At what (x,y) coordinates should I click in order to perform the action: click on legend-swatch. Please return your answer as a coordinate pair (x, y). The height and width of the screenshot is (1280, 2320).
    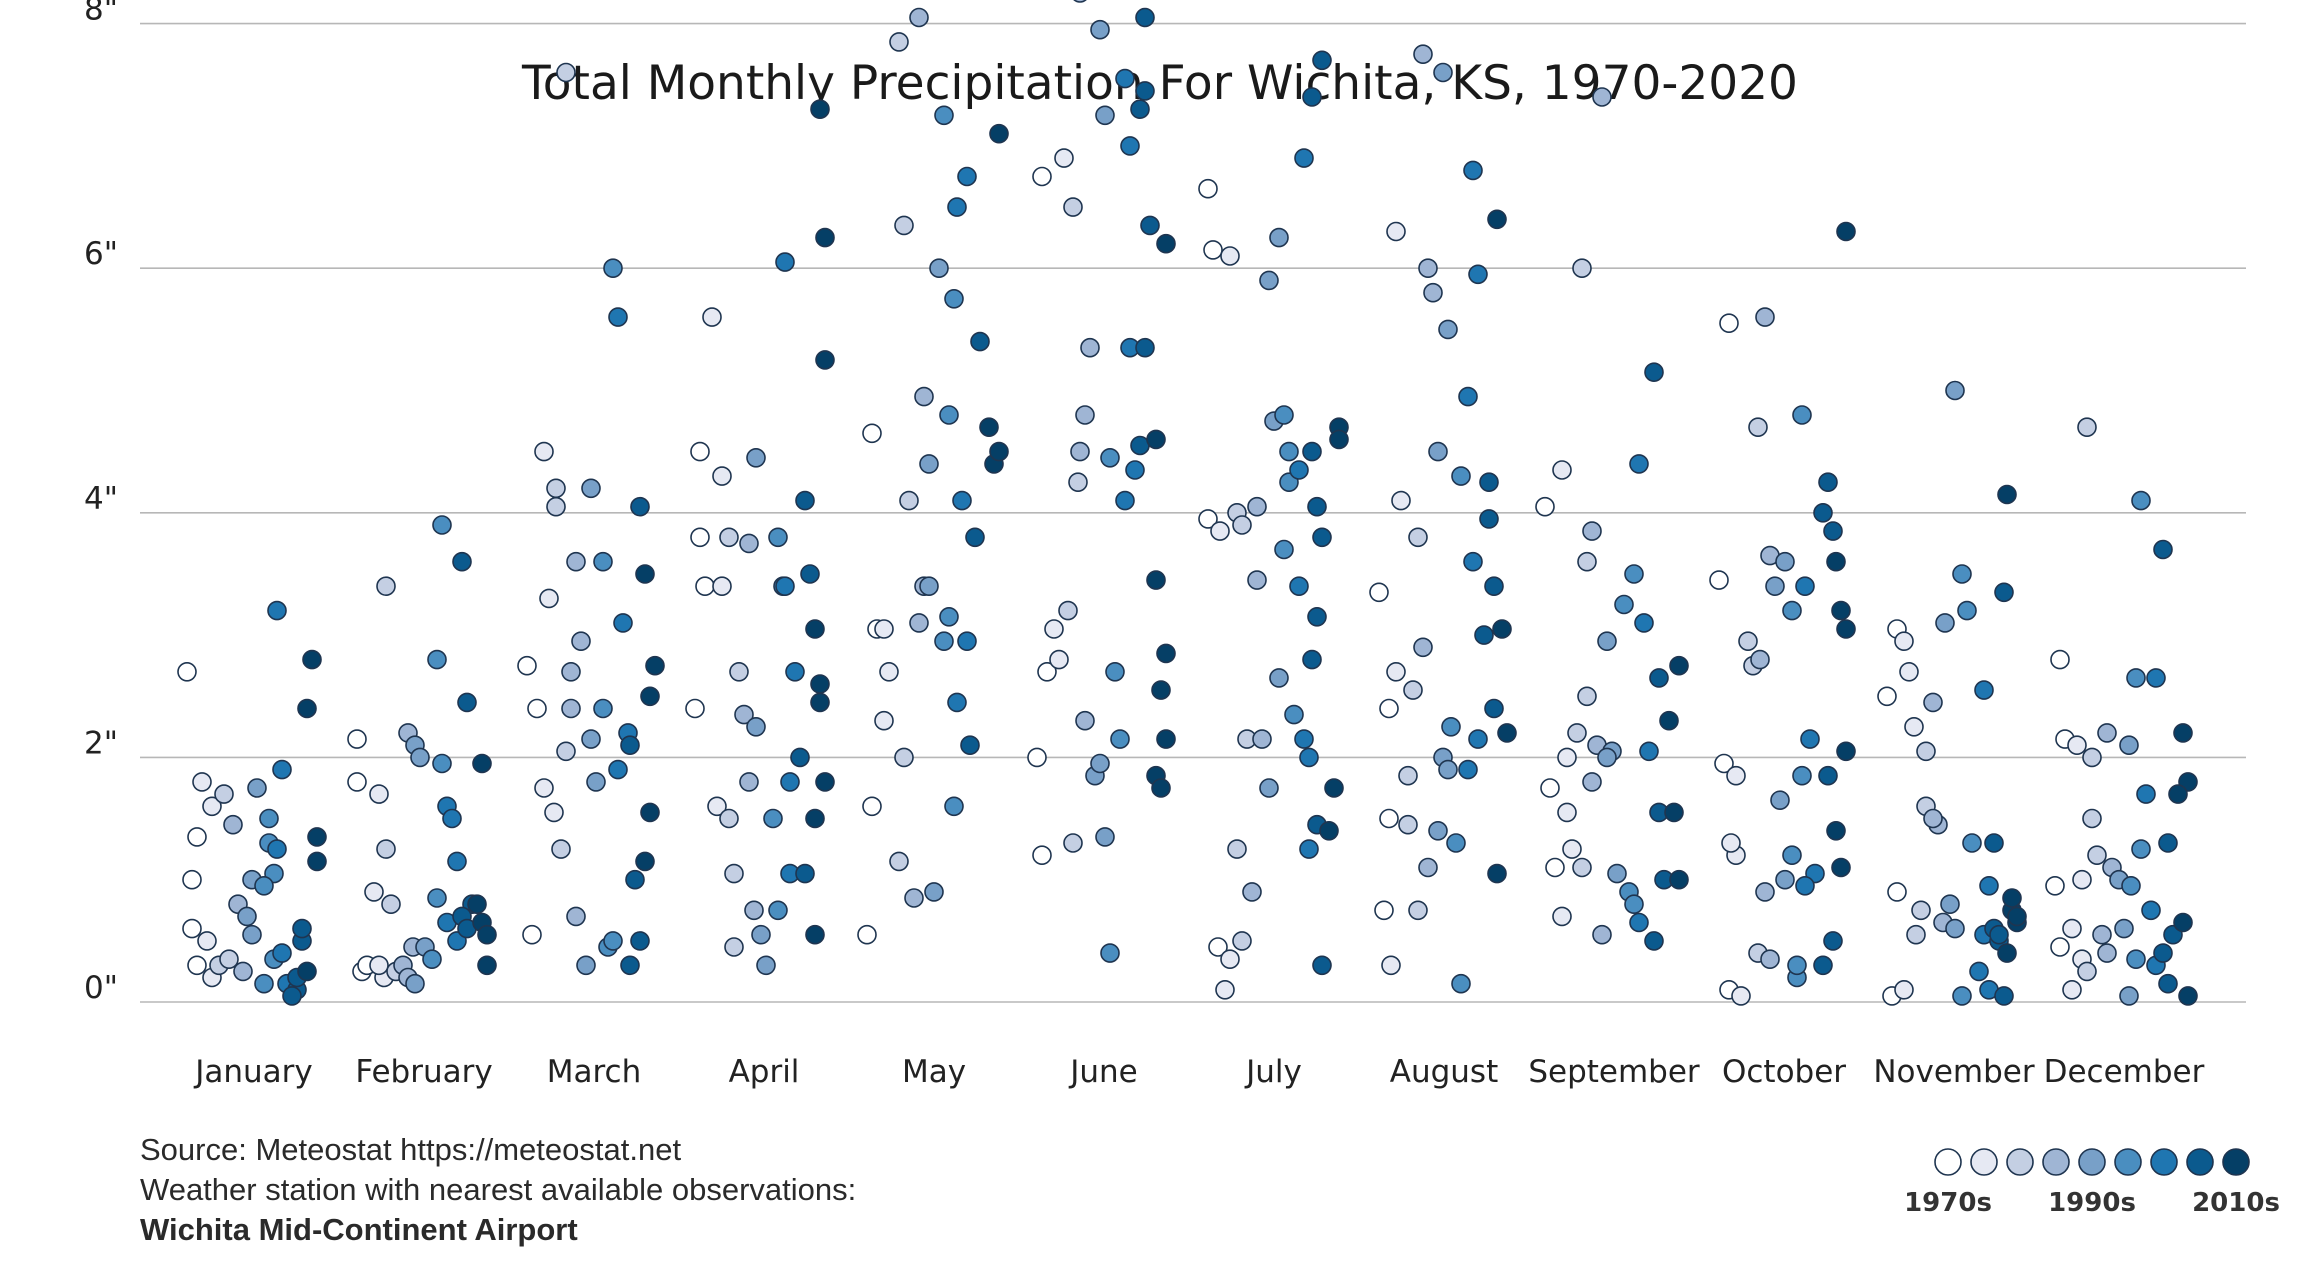
    Looking at the image, I should click on (1948, 1162).